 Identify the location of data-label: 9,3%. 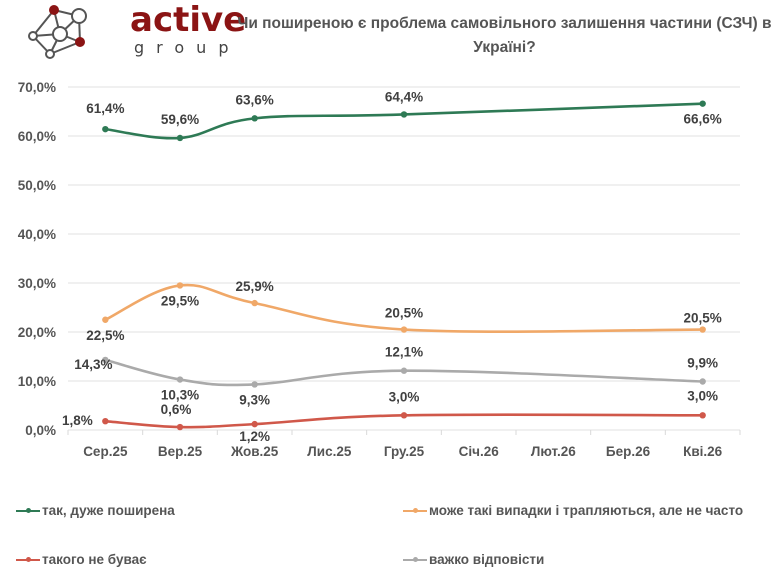
(254, 399).